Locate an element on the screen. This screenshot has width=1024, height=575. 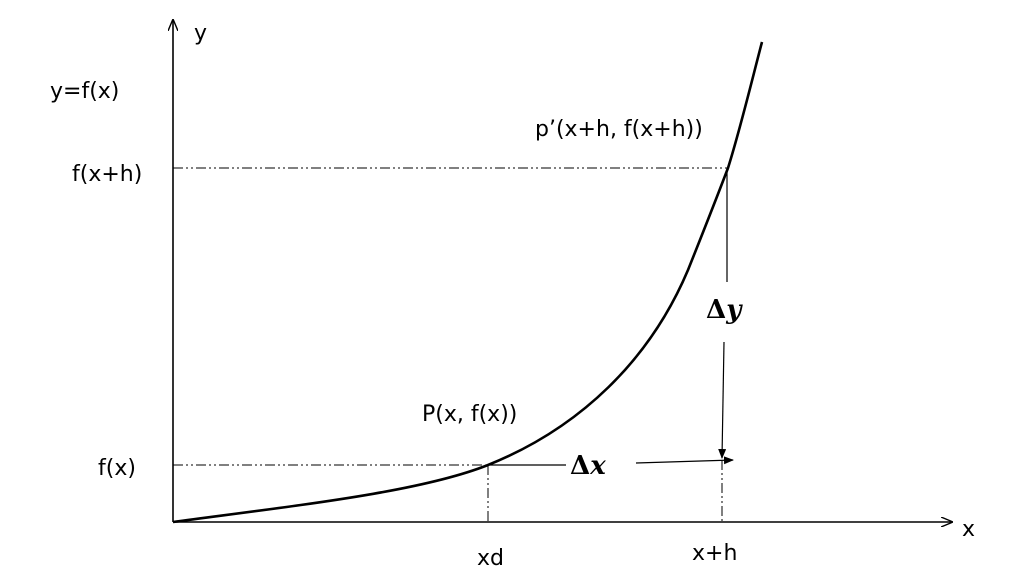
x-tick-x-plus-h-label: x+h is located at coordinates (714, 553).